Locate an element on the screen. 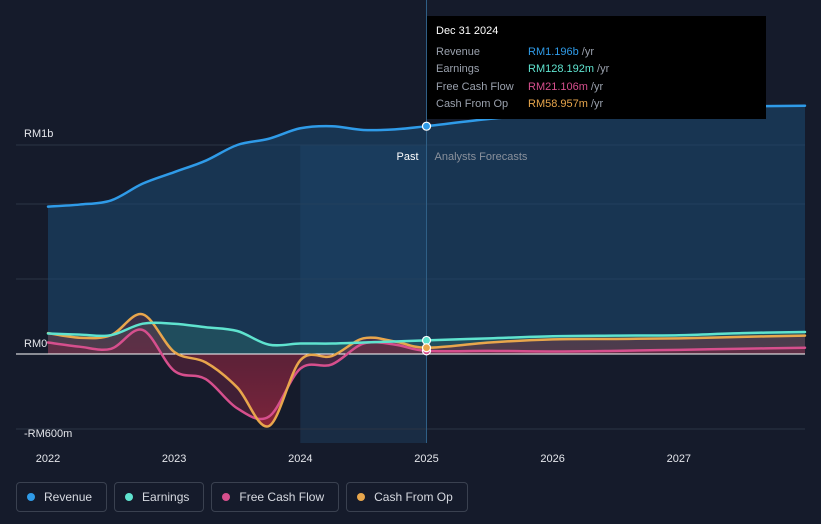 This screenshot has width=821, height=524. legend-label: Cash From Op is located at coordinates (413, 497).